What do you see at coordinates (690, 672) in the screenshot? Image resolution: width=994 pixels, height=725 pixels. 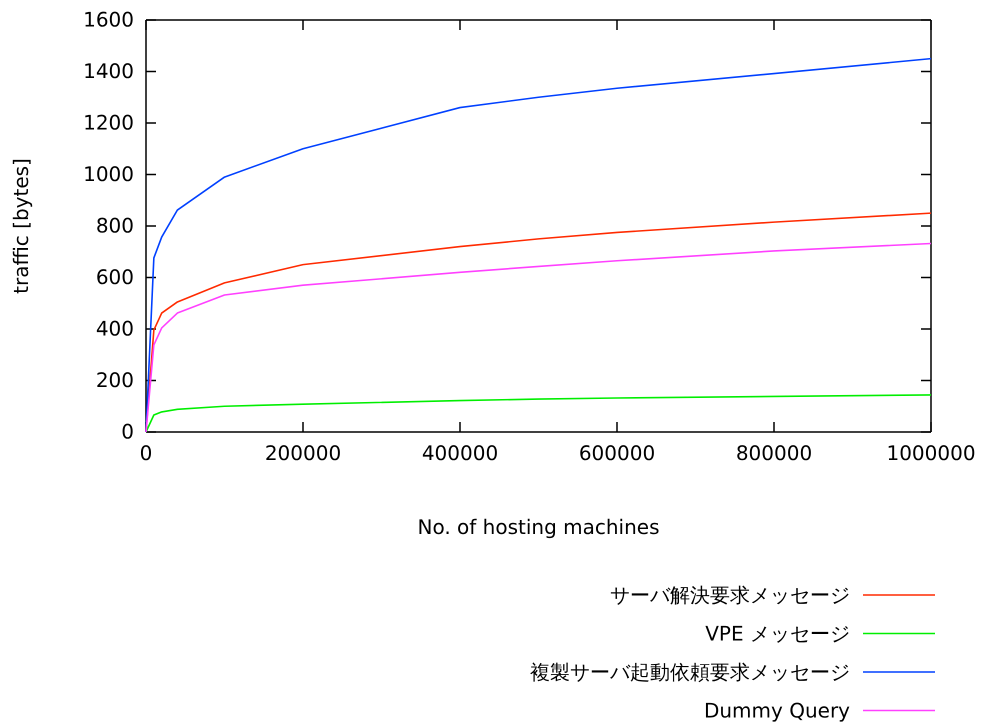 I see `legend-label: 複製サーバ起動依頼要求メッセージ` at bounding box center [690, 672].